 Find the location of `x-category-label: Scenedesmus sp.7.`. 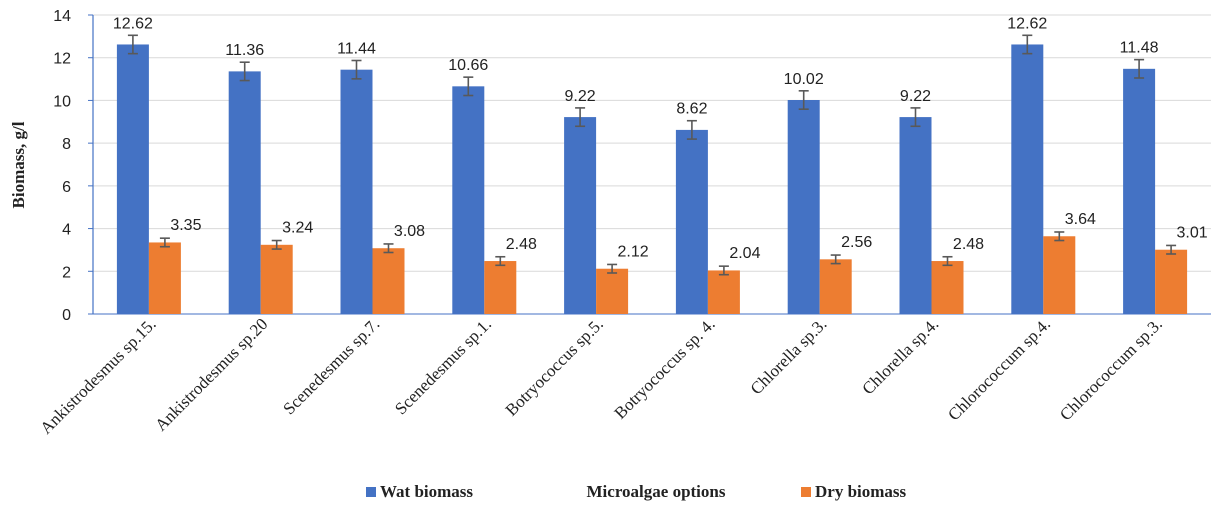

x-category-label: Scenedesmus sp.7. is located at coordinates (331, 366).